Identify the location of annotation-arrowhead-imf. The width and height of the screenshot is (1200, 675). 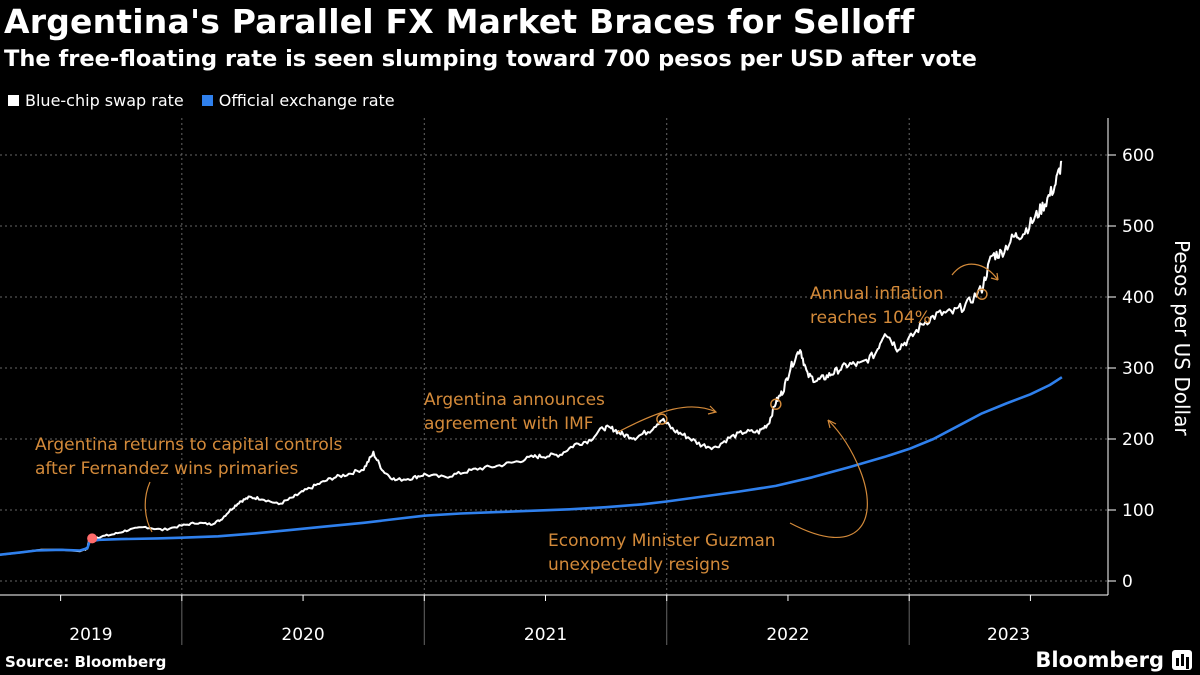
(712, 410).